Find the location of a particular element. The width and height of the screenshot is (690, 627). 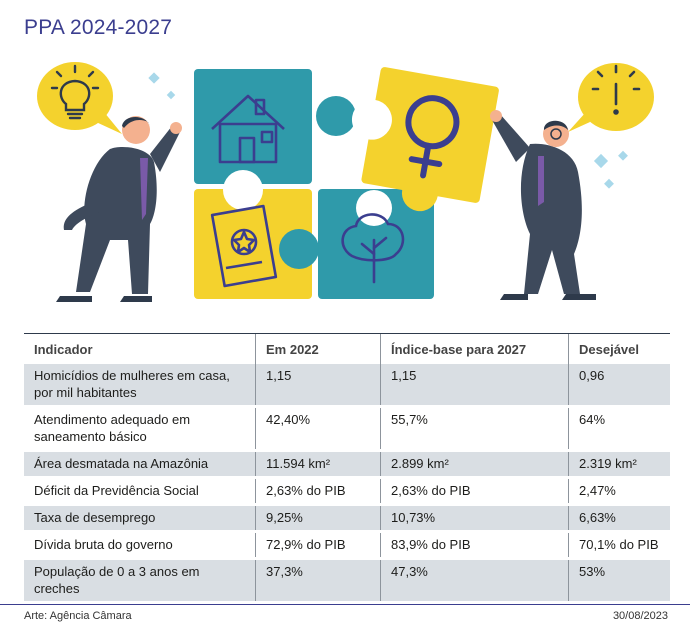

page-title: PPA 2024-2027 is located at coordinates (98, 27).